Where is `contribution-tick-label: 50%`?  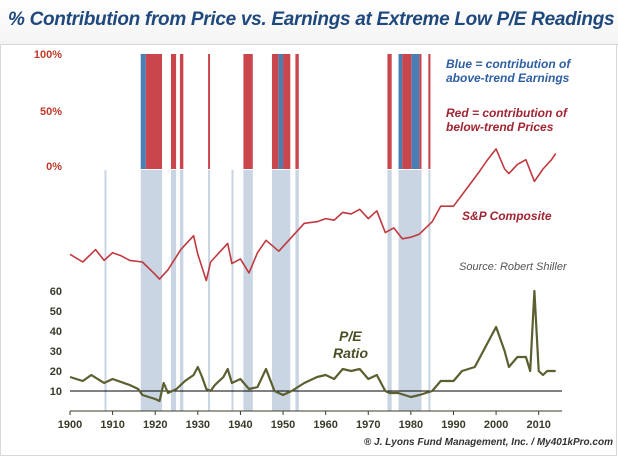 contribution-tick-label: 50% is located at coordinates (51, 112).